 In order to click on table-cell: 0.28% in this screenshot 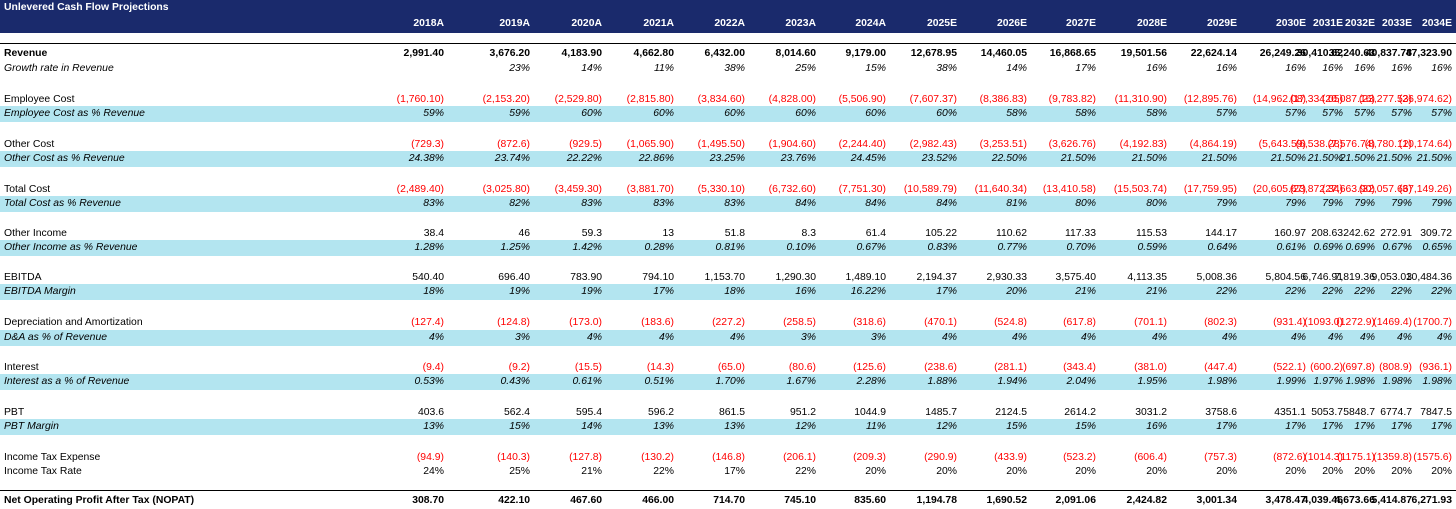, I will do `click(659, 247)`.